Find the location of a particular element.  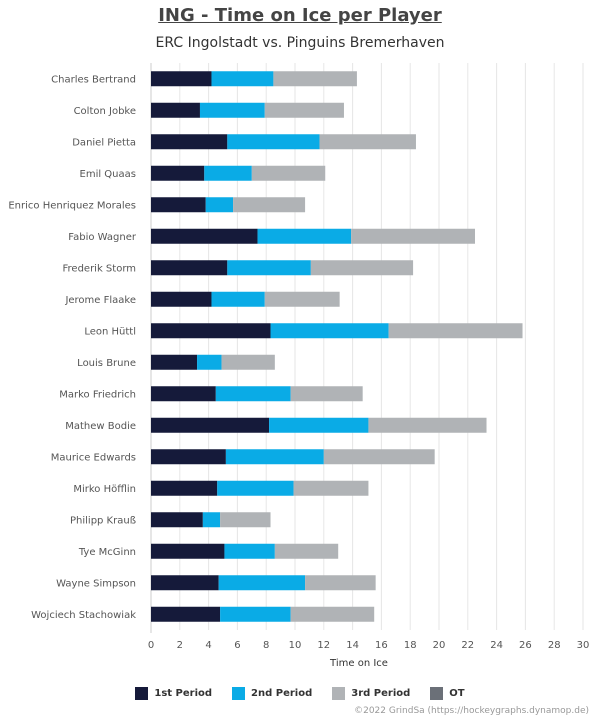

legend-item: OT is located at coordinates (447, 693).